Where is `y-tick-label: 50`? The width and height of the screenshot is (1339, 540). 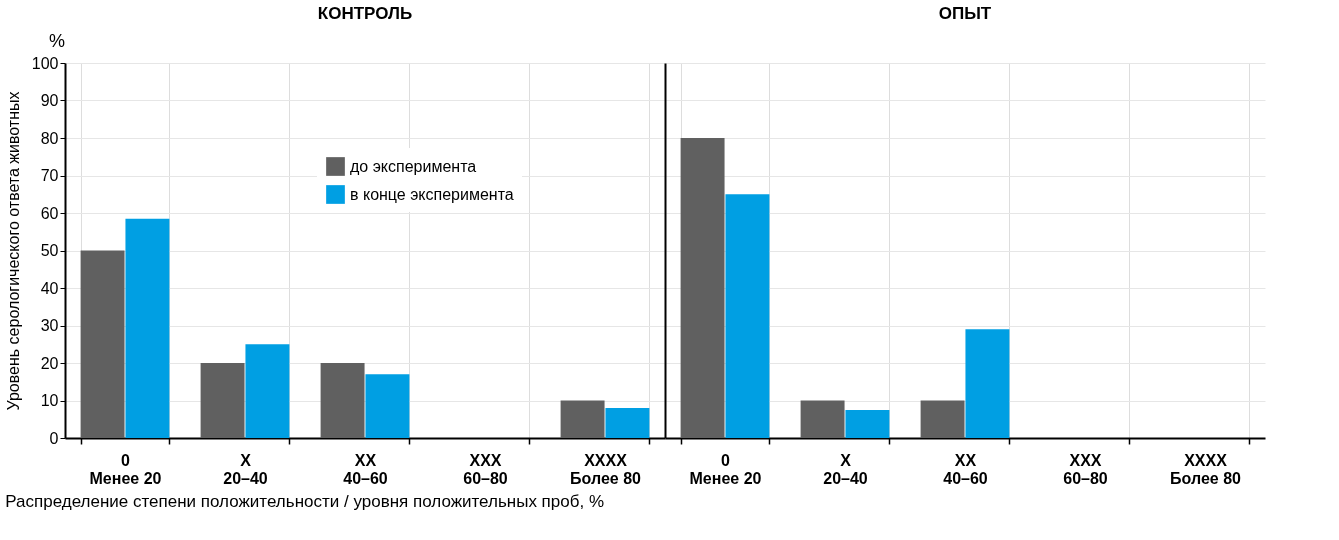 y-tick-label: 50 is located at coordinates (49, 250).